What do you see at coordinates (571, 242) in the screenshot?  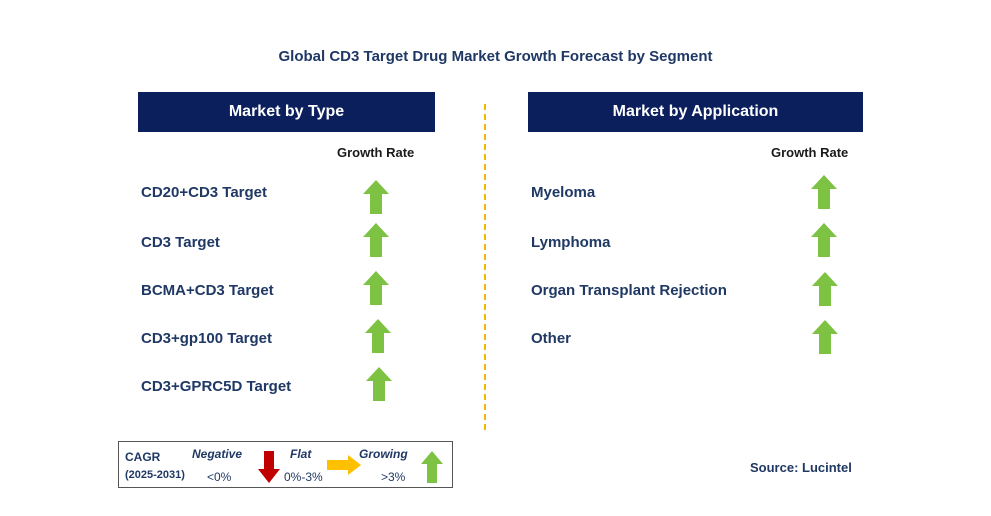 I see `application-row-label: Lymphoma` at bounding box center [571, 242].